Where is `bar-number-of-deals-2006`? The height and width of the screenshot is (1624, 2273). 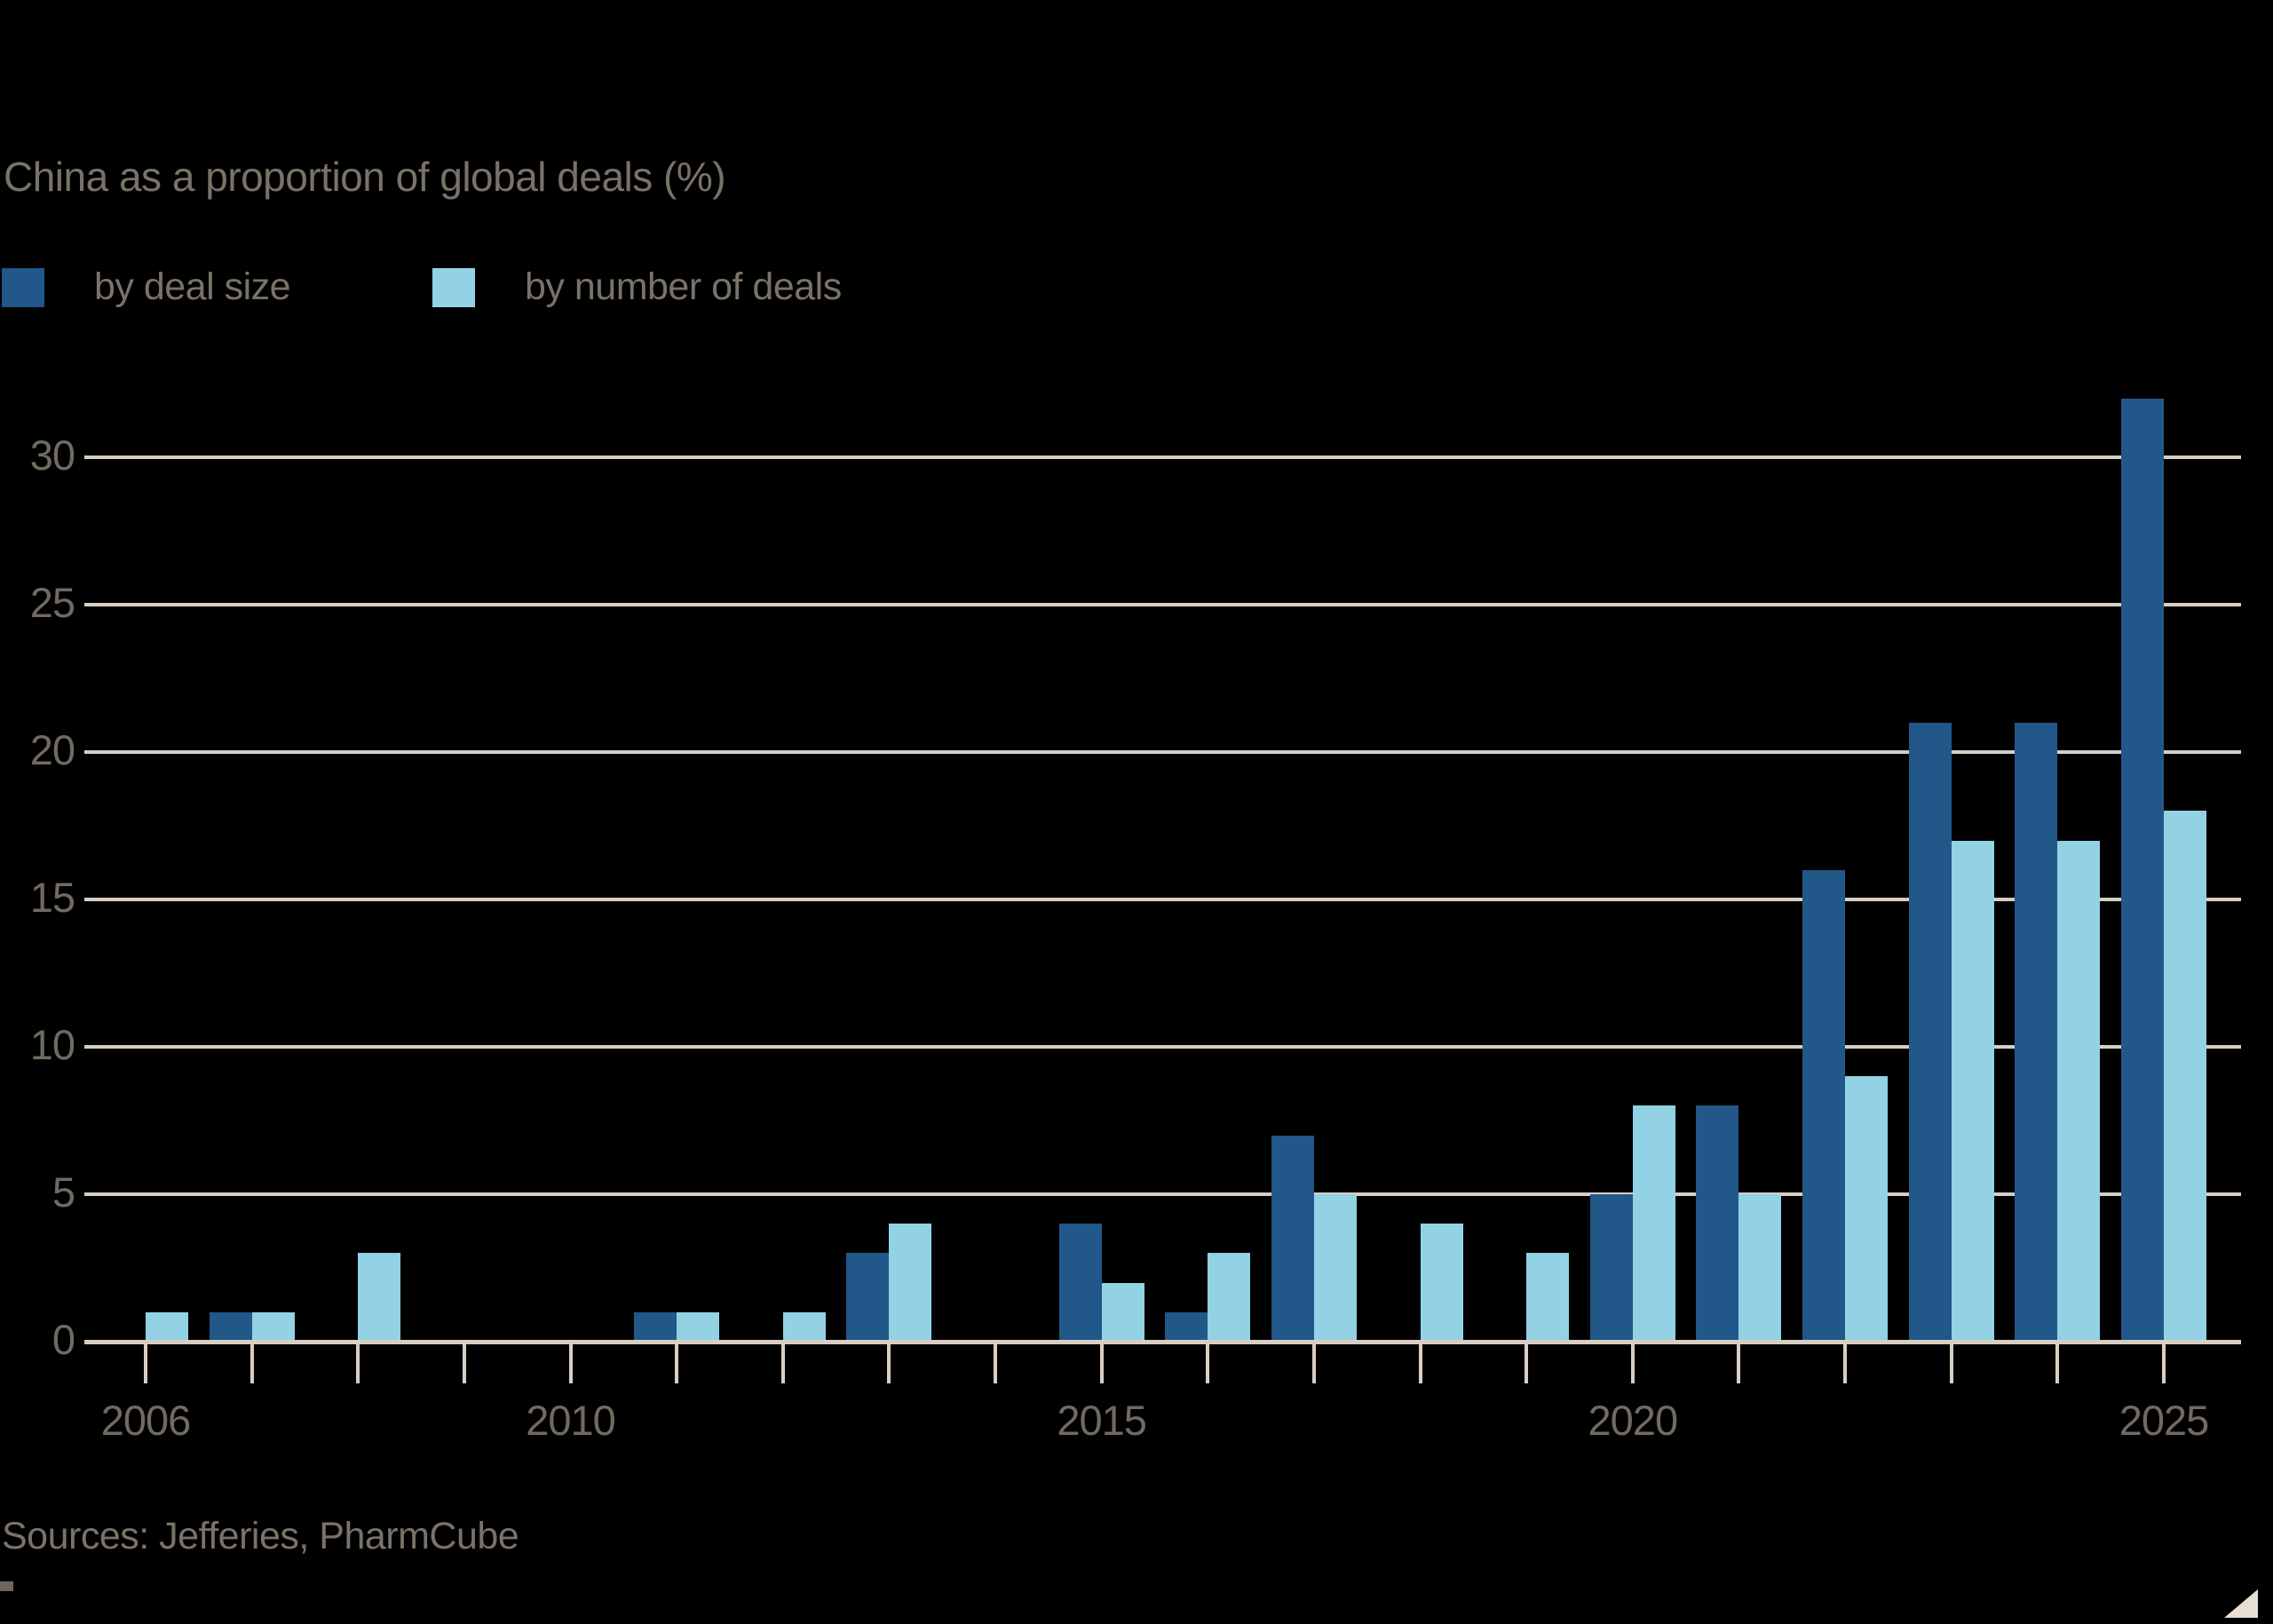 bar-number-of-deals-2006 is located at coordinates (167, 1325).